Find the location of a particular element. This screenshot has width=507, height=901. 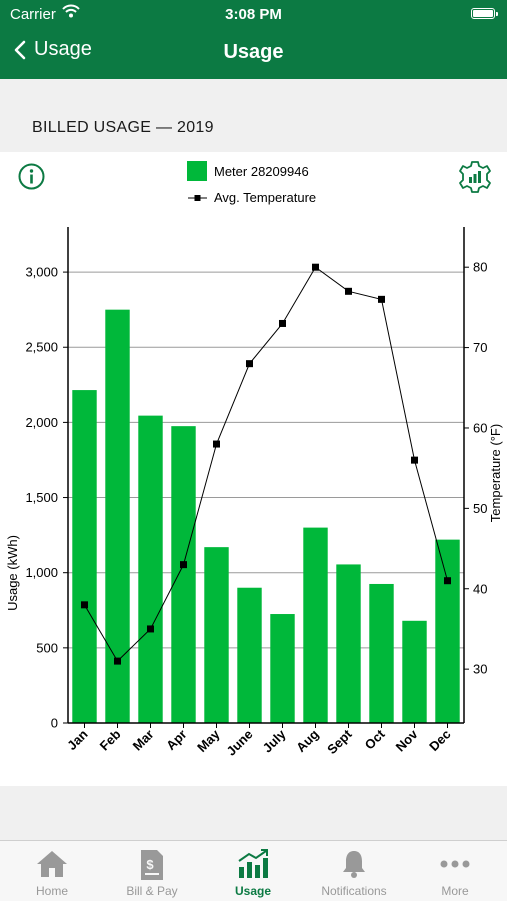

tab-label: Home is located at coordinates (51, 891).